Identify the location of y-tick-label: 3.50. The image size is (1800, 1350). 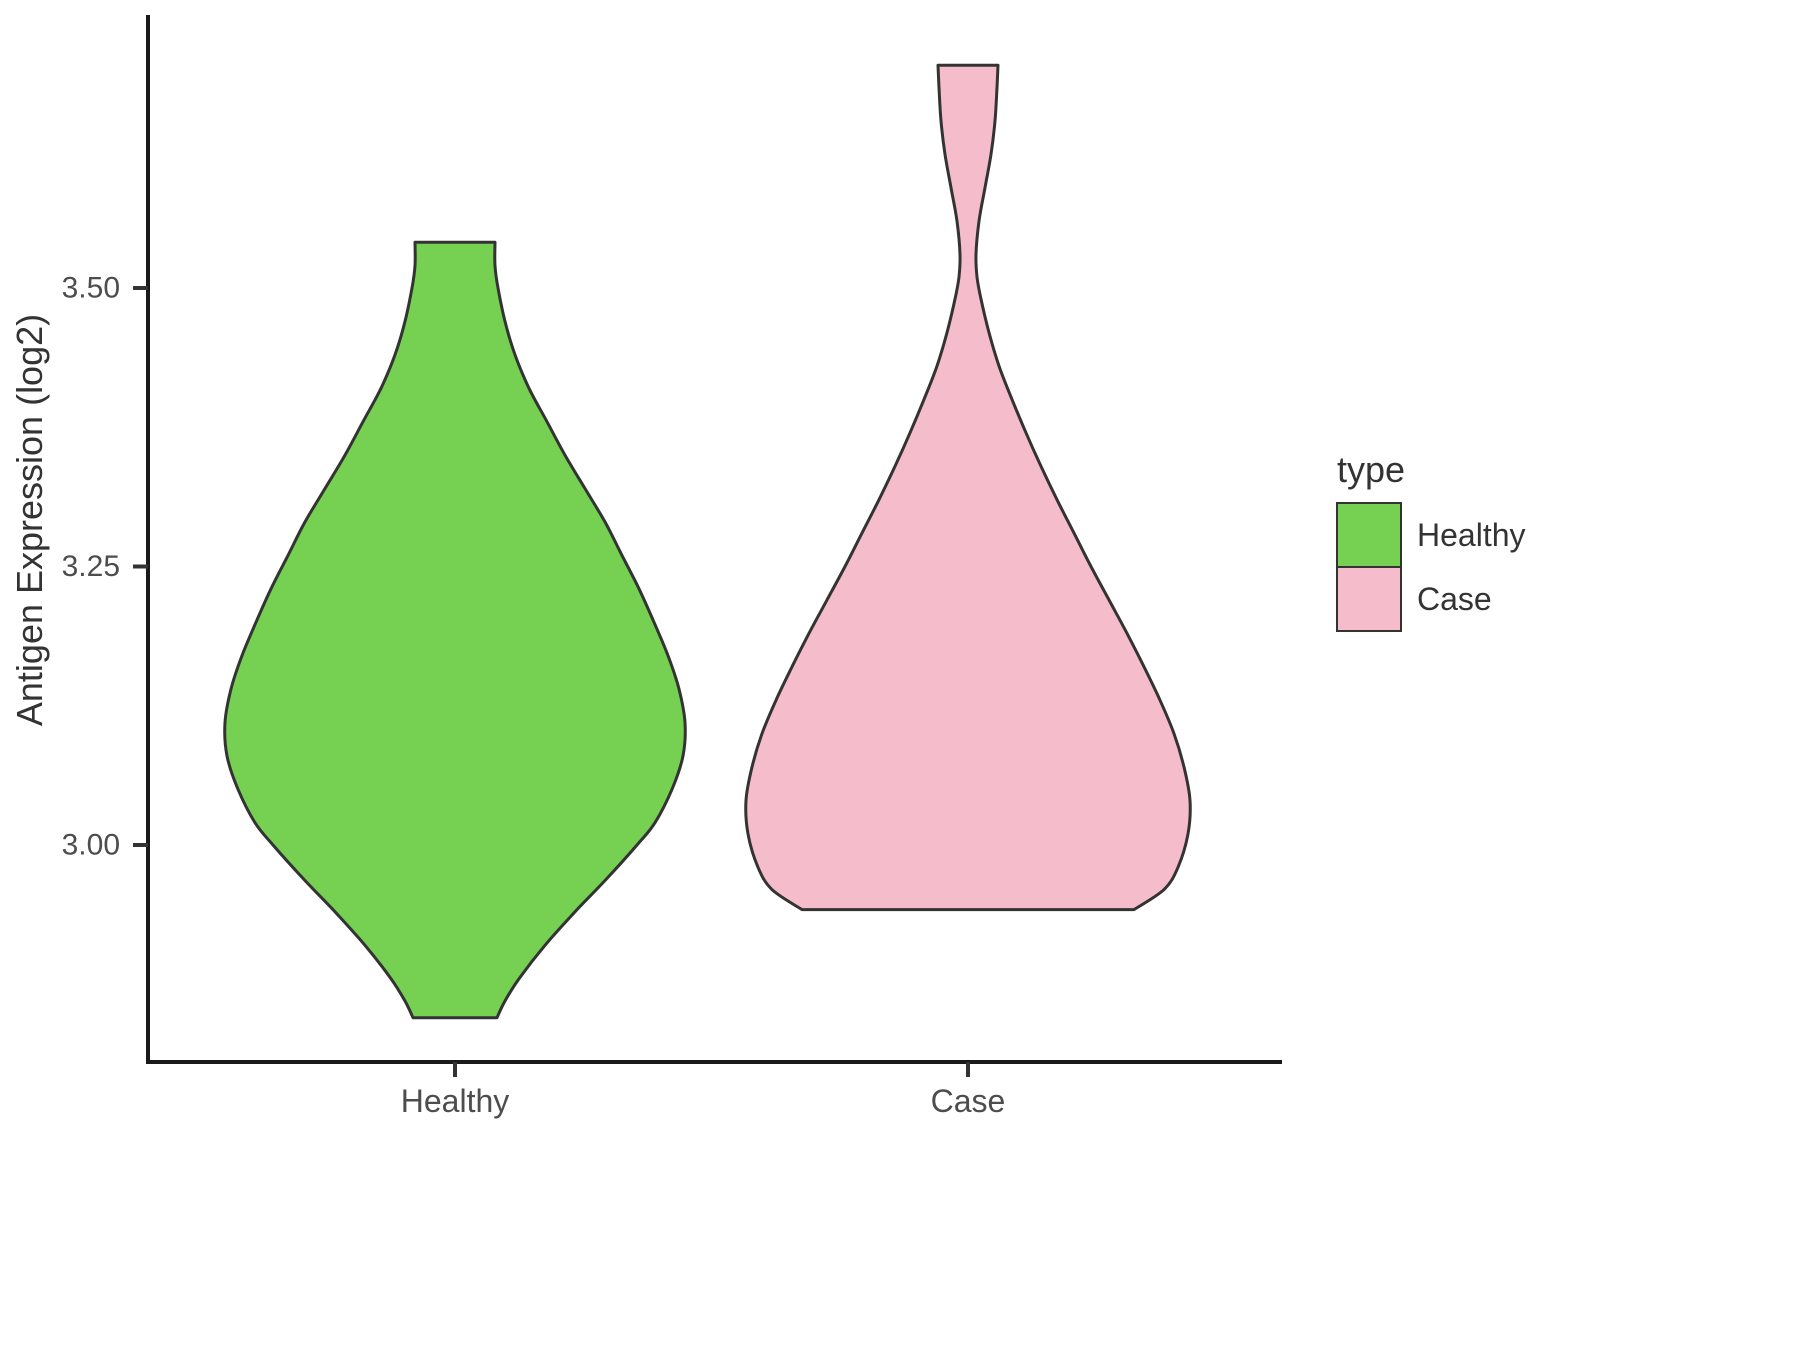
(91, 288).